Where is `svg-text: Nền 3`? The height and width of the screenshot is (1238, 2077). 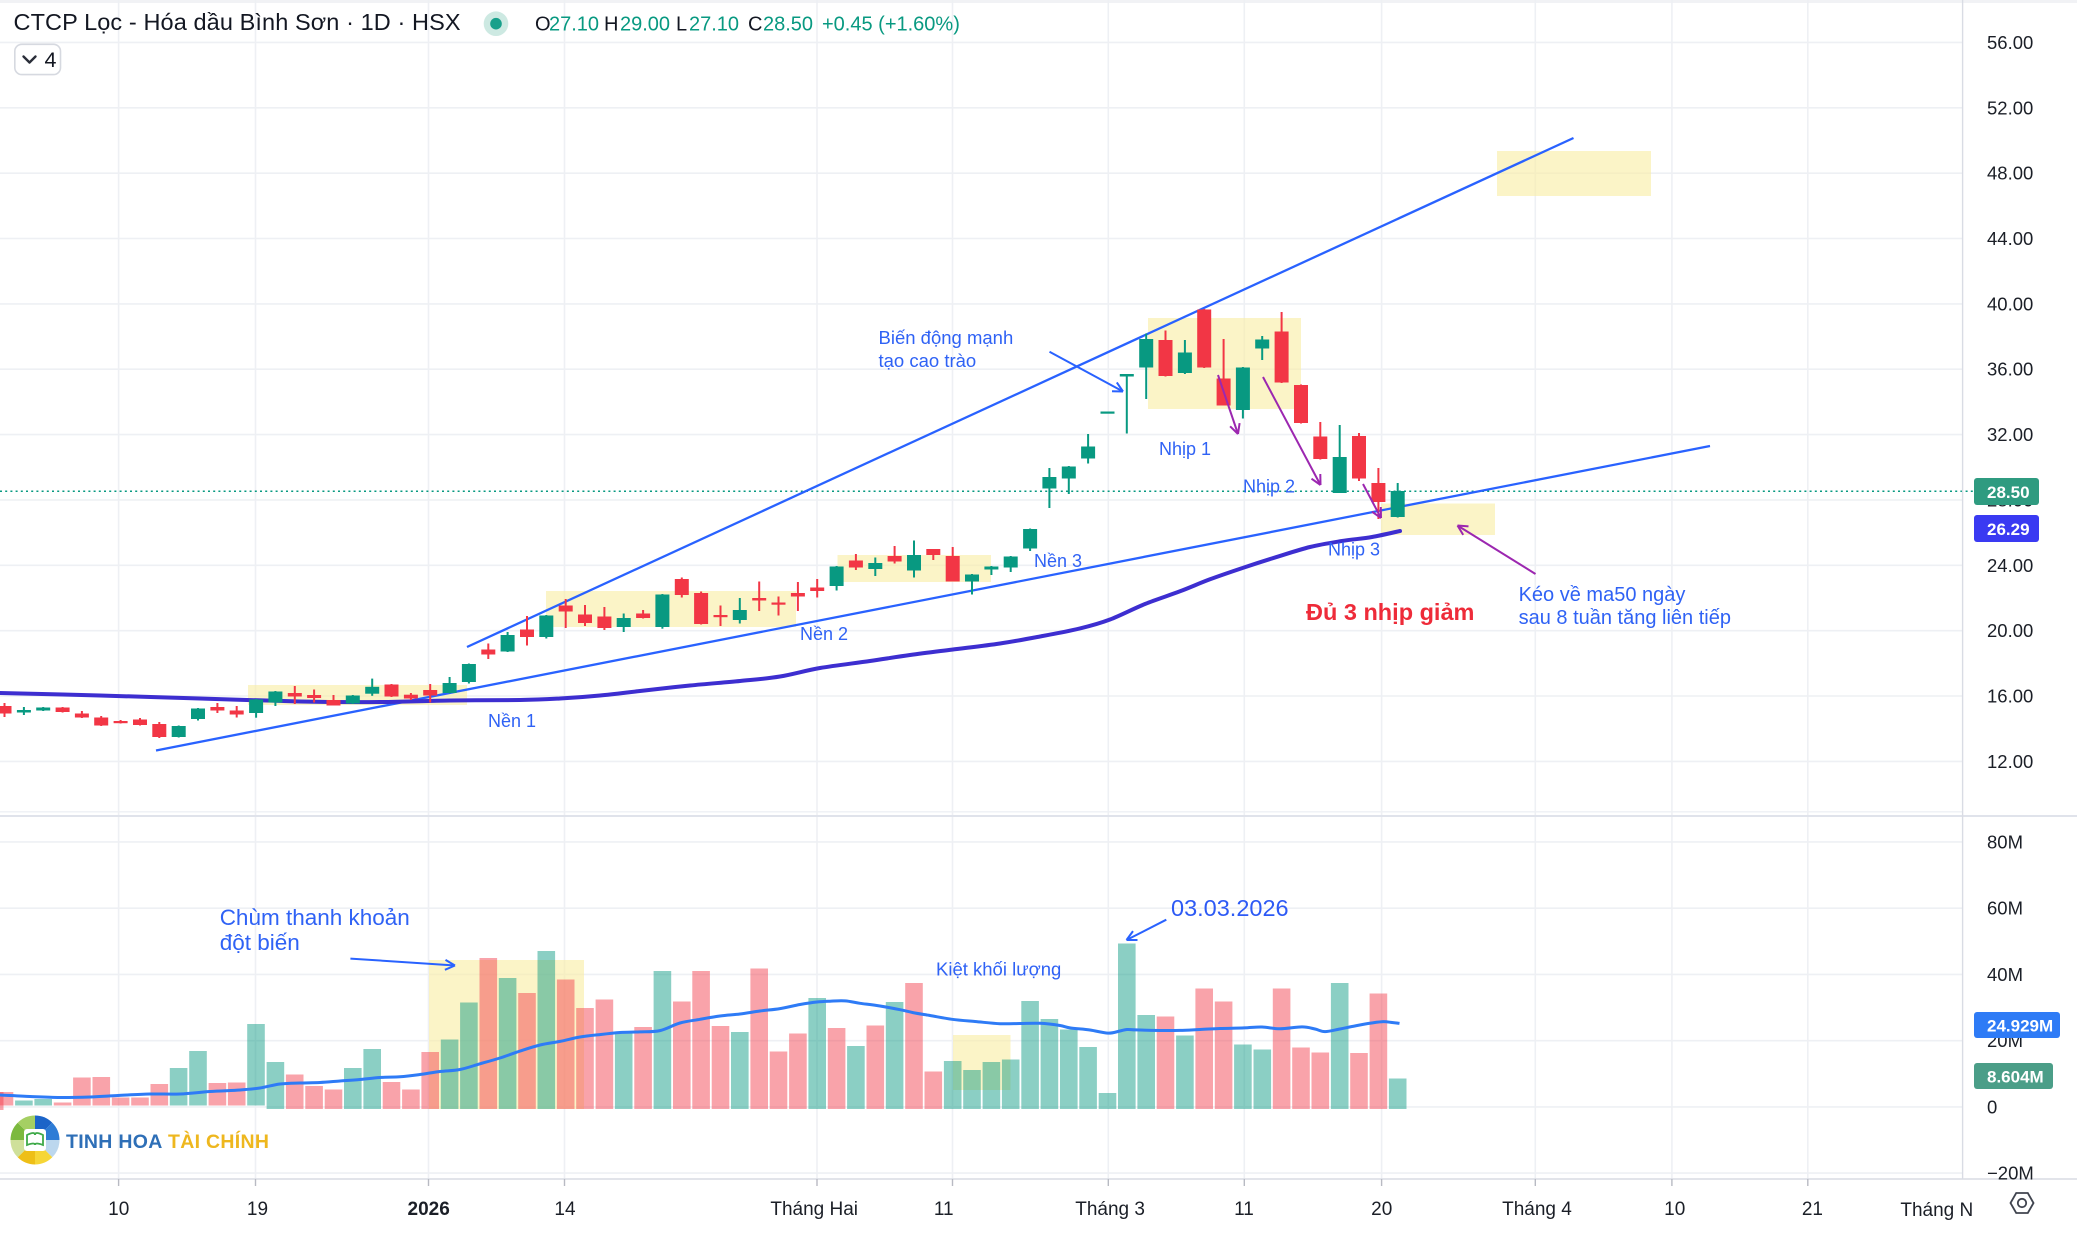 svg-text: Nền 3 is located at coordinates (1058, 561).